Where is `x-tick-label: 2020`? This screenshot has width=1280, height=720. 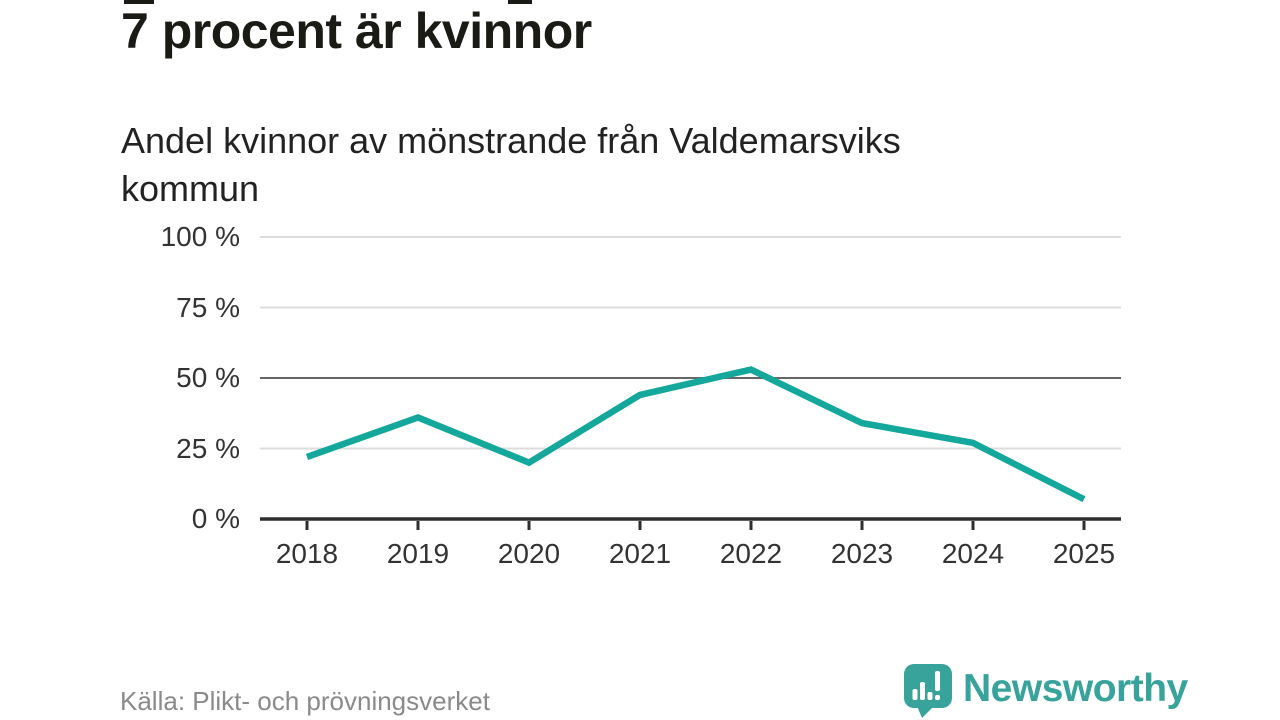
x-tick-label: 2020 is located at coordinates (529, 553).